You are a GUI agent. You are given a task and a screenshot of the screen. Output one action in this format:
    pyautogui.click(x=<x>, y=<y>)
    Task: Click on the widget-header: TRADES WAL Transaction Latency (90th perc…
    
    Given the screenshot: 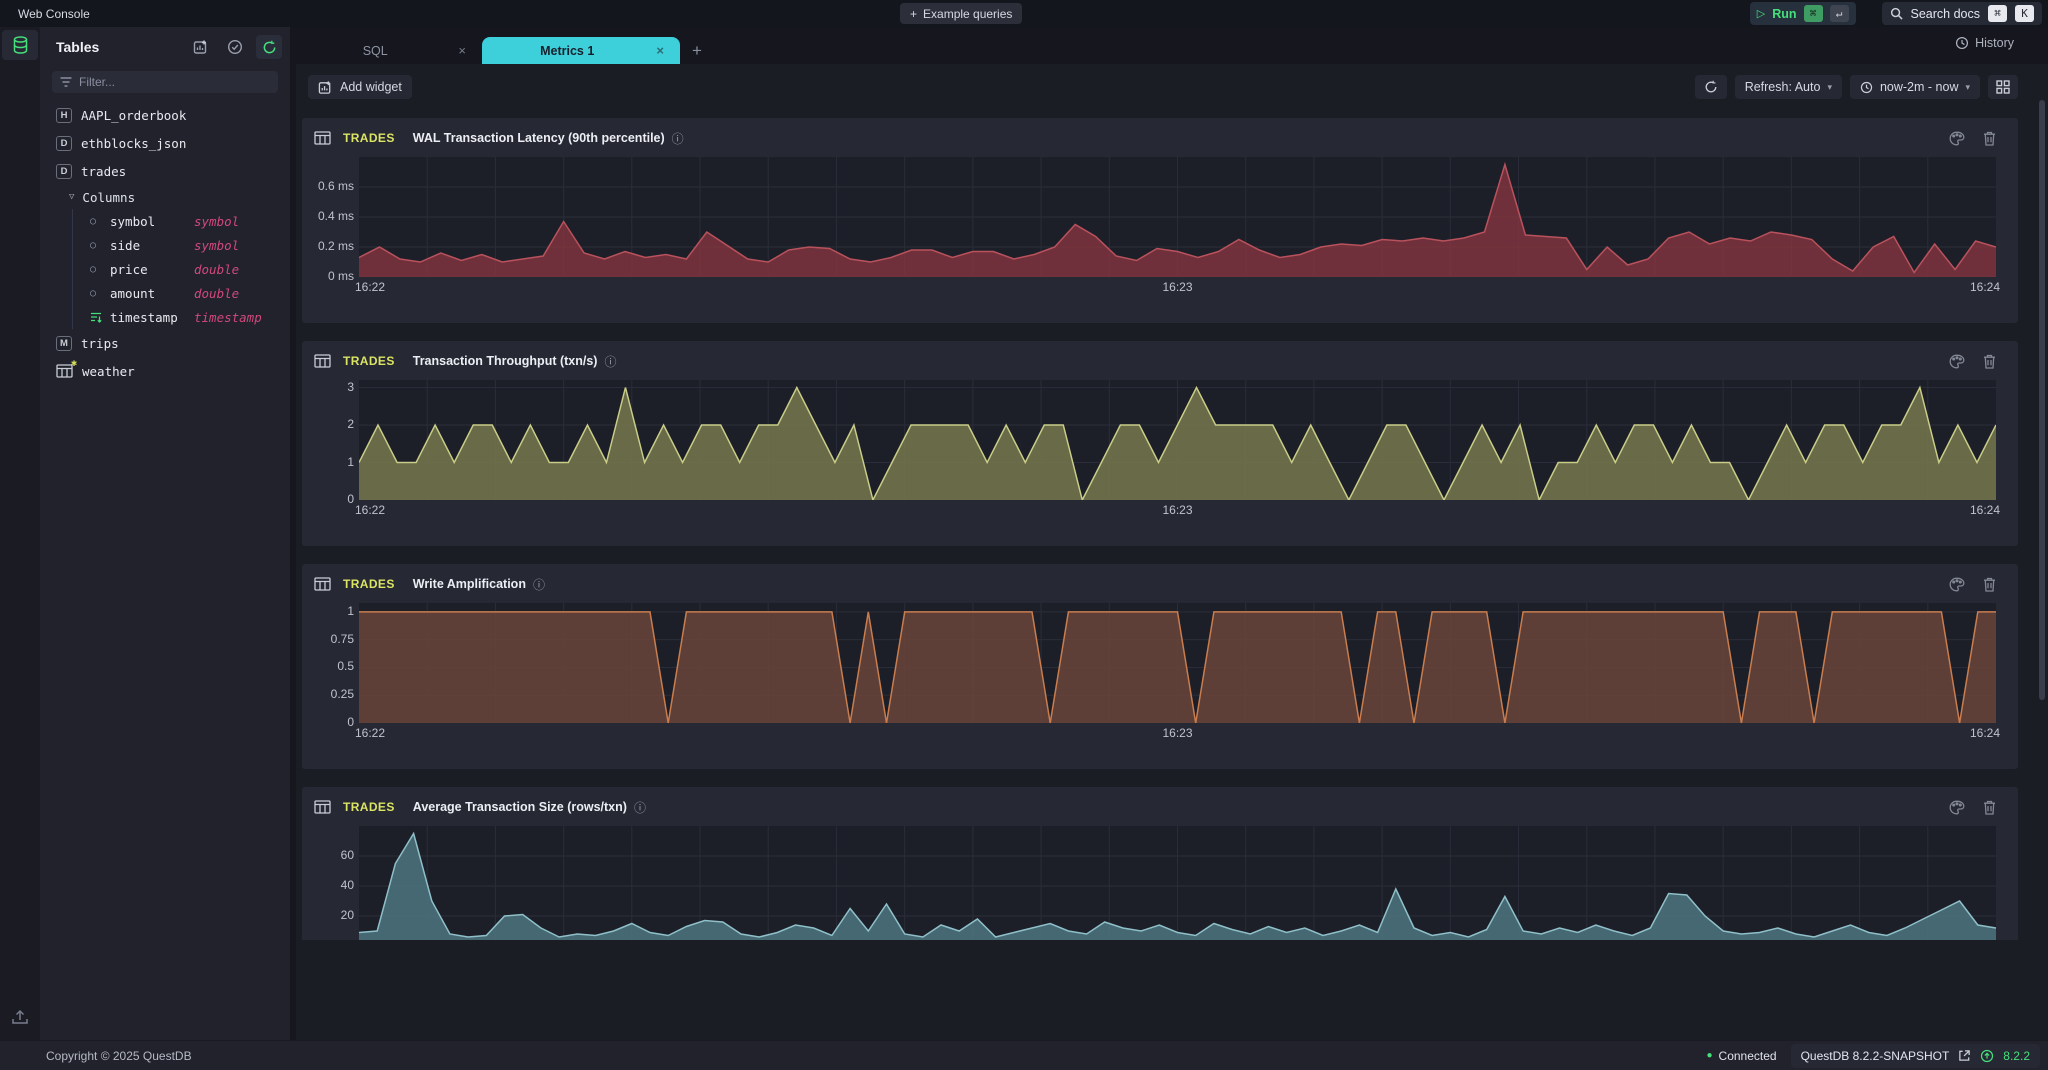 What is the action you would take?
    pyautogui.click(x=1160, y=132)
    